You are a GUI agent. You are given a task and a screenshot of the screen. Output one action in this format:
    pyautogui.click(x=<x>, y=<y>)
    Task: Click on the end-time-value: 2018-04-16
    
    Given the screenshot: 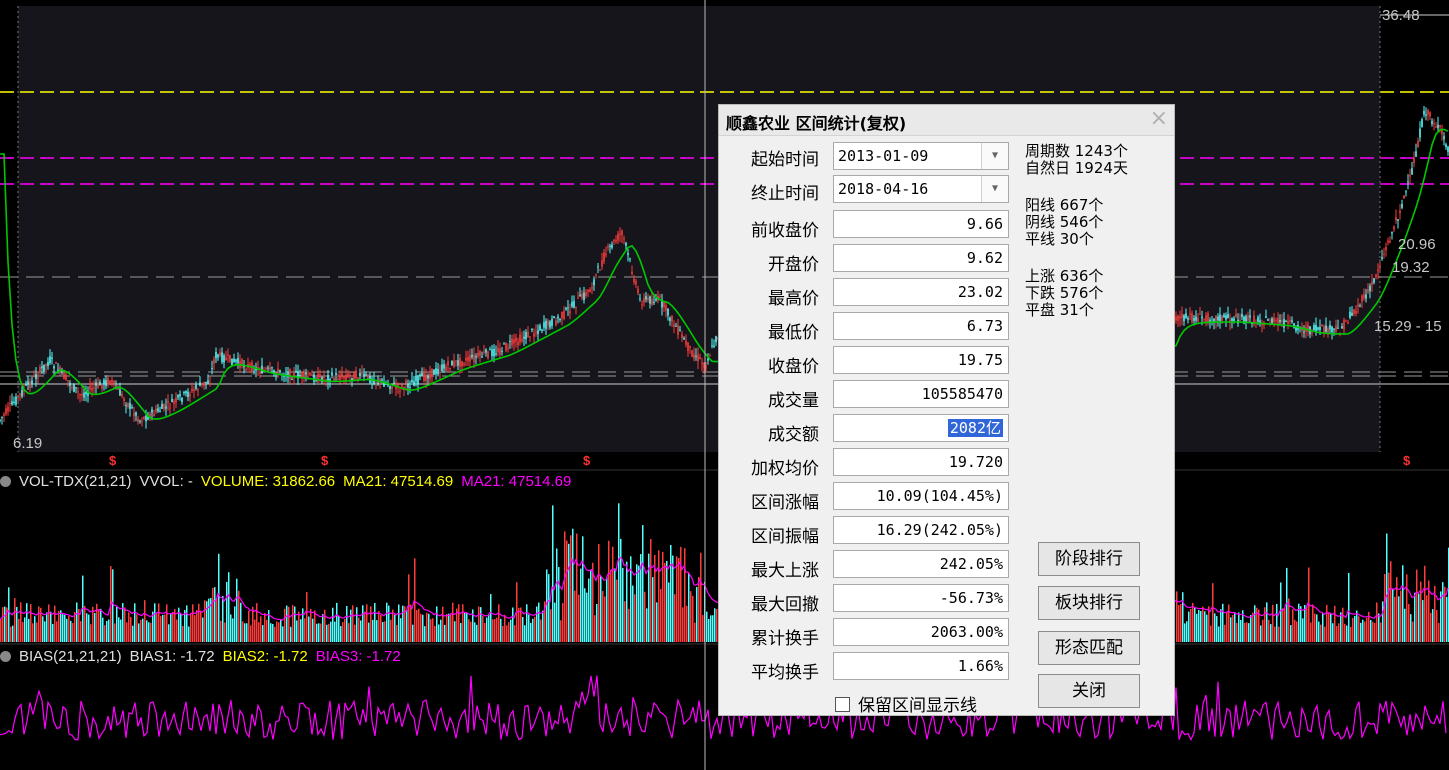 What is the action you would take?
    pyautogui.click(x=883, y=189)
    